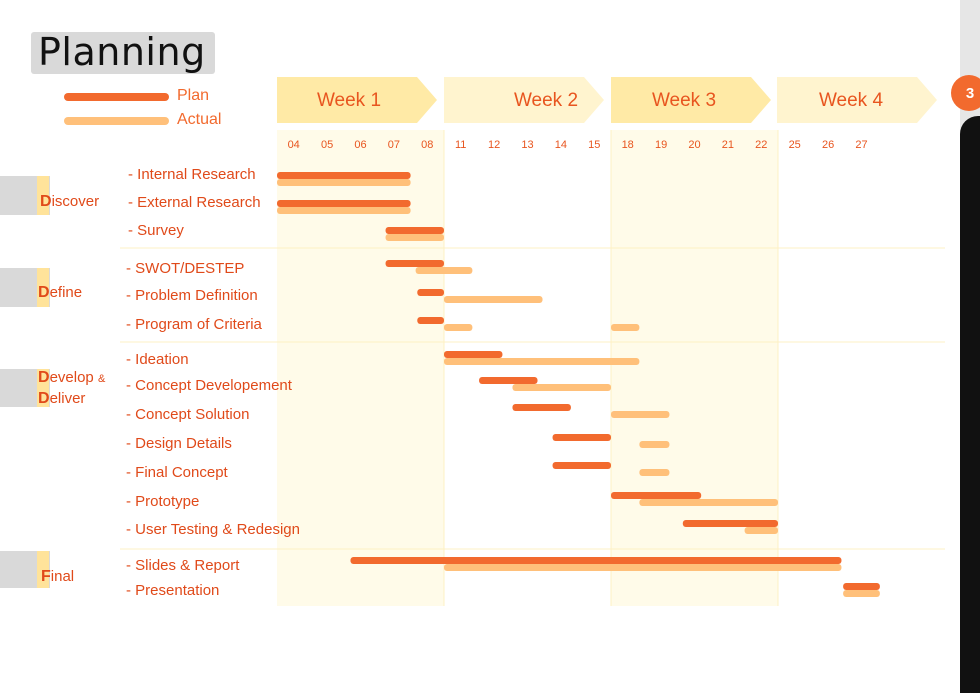  I want to click on task-label: - Internal Research, so click(192, 174).